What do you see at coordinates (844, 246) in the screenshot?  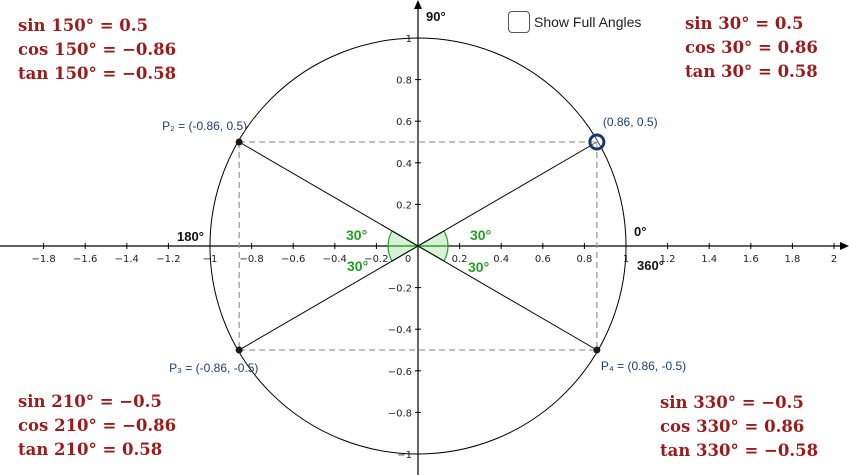 I see `x-axis-arrow` at bounding box center [844, 246].